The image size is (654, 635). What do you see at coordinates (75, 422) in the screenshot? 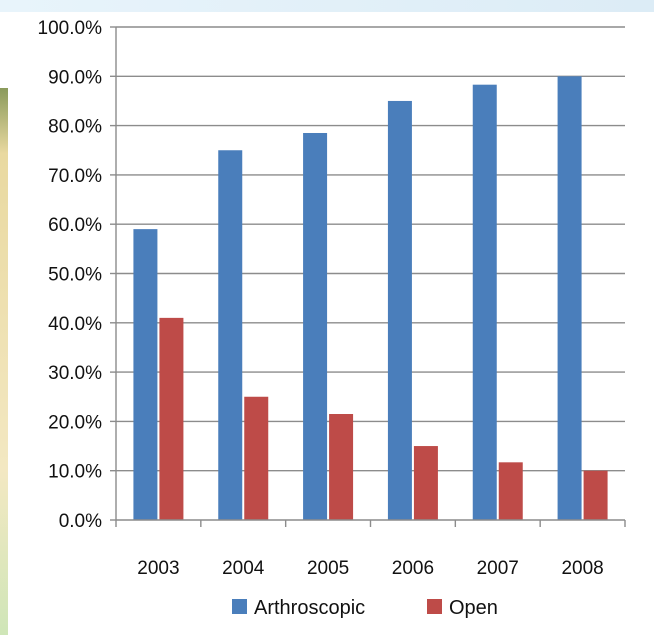
I see `y-tick-label: 20.0%` at bounding box center [75, 422].